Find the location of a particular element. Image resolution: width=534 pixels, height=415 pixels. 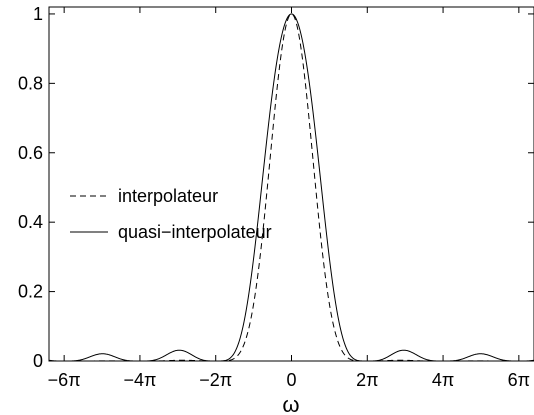

x-tick-label: 4π is located at coordinates (443, 380).